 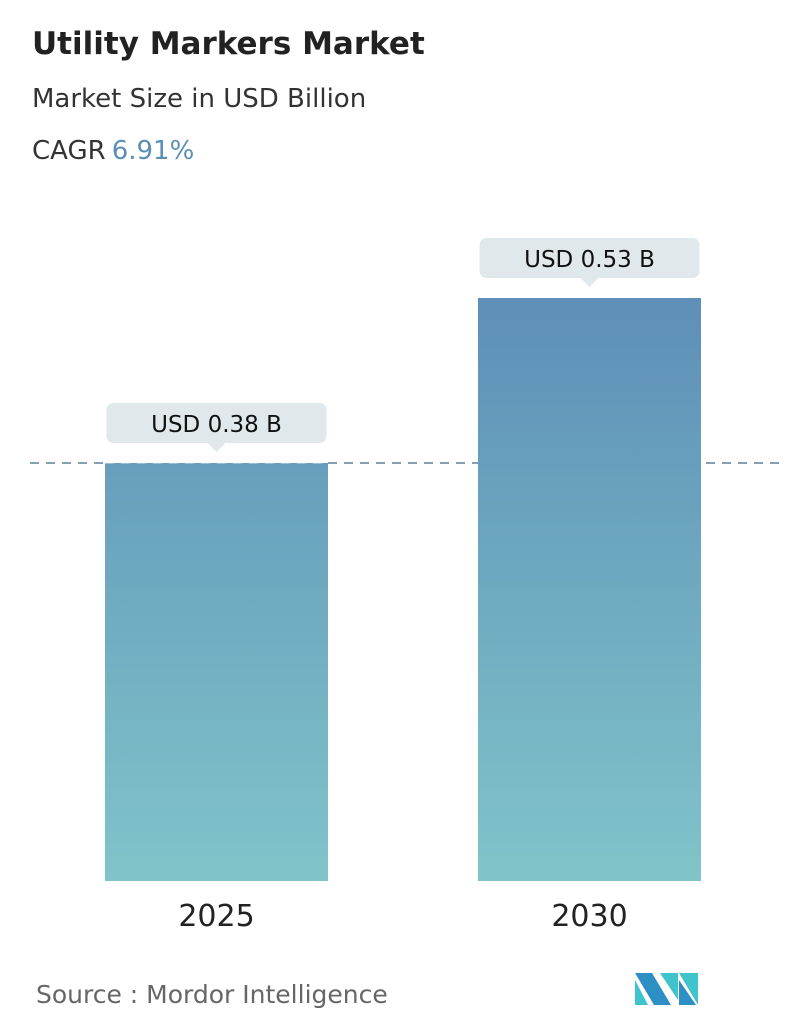 What do you see at coordinates (153, 151) in the screenshot?
I see `cagr-value: 6.91%` at bounding box center [153, 151].